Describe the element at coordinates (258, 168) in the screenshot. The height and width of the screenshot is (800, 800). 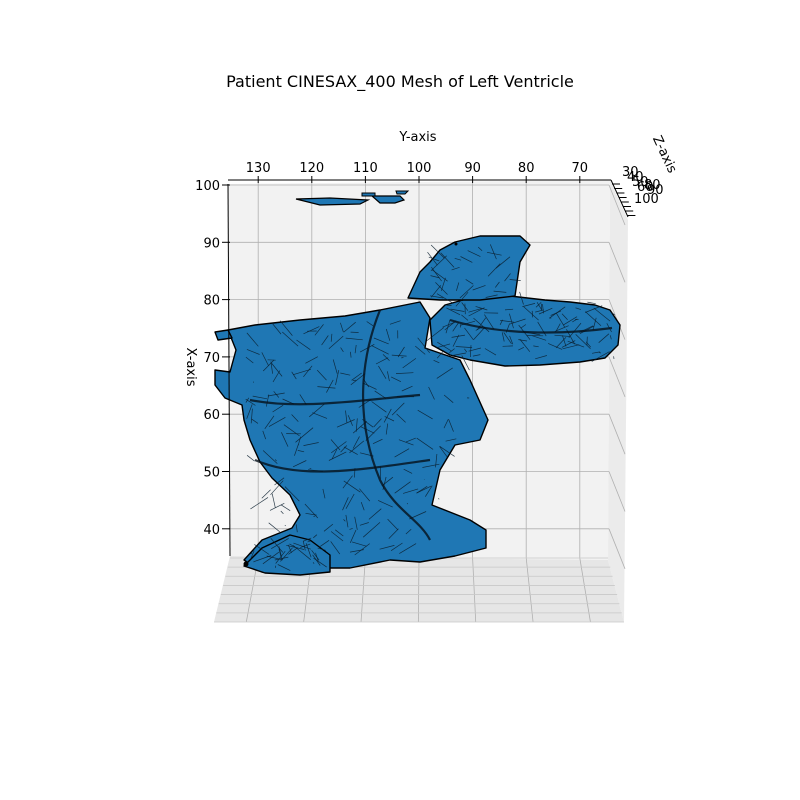
I see `y-tick-label: 130` at that location.